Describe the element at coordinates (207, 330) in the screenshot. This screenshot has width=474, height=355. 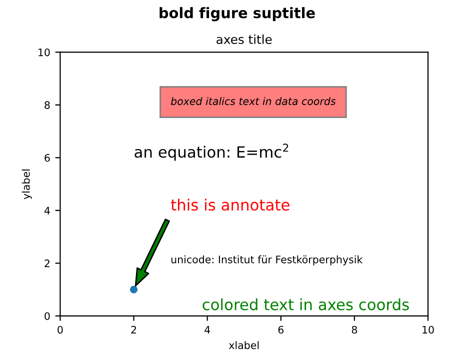
I see `x-tick-label: 4` at that location.